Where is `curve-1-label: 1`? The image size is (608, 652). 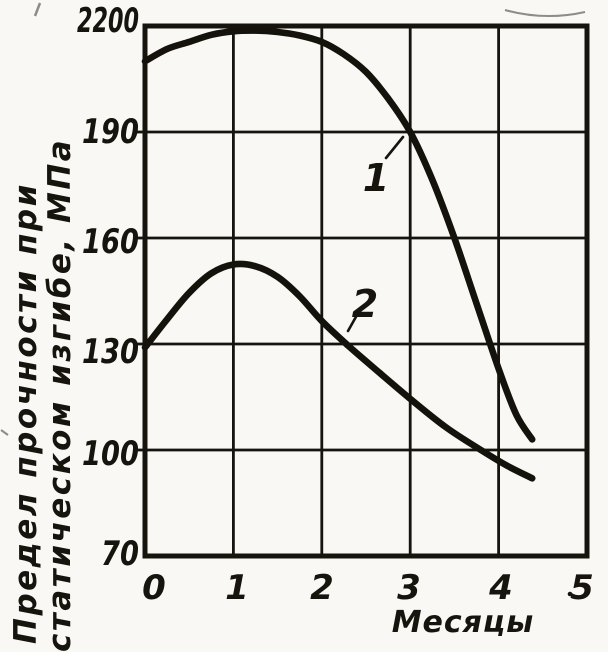
curve-1-label: 1 is located at coordinates (376, 178).